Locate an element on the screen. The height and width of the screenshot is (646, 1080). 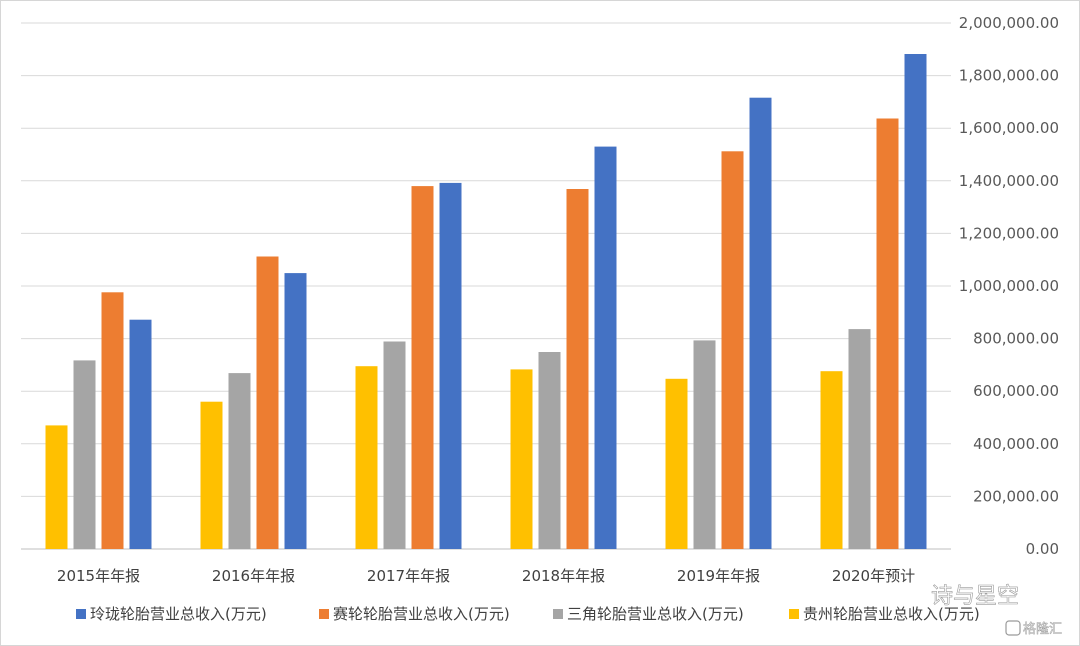
y-tick-label: 1,800,000.00 is located at coordinates (1009, 76).